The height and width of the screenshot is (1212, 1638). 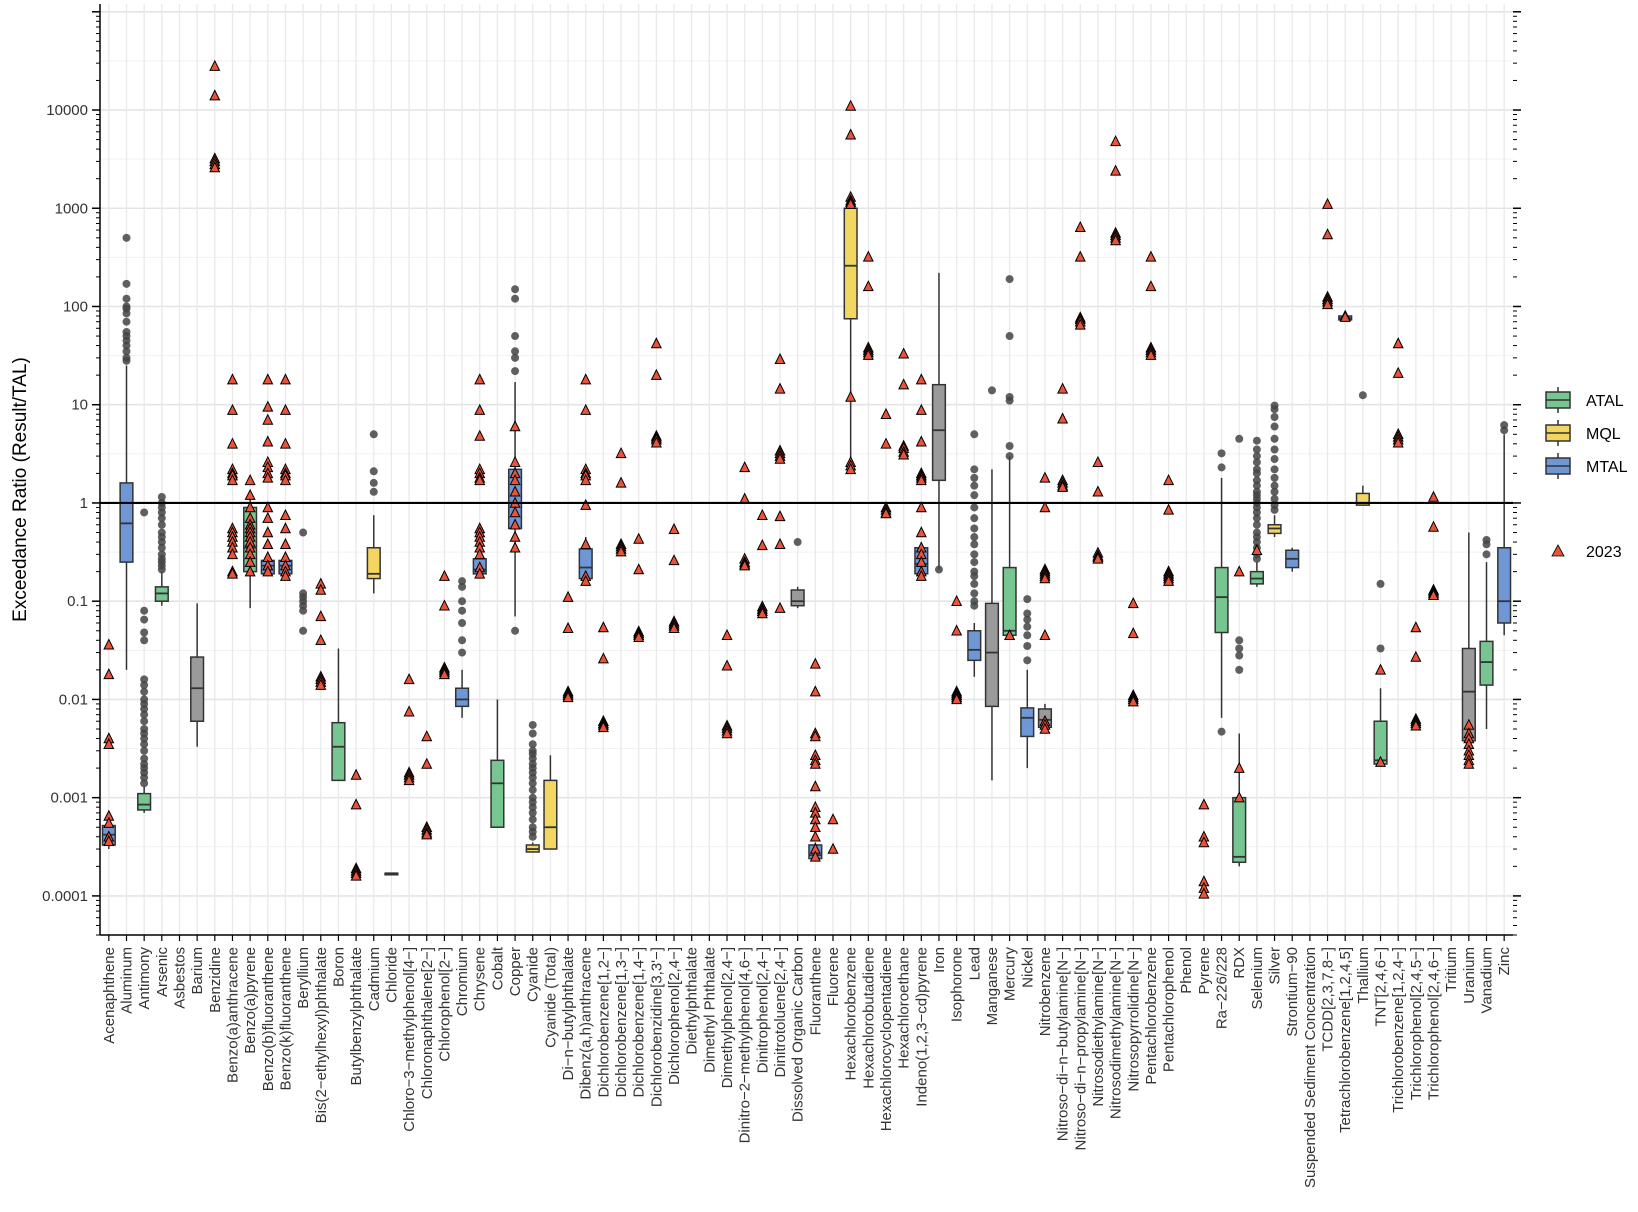 I want to click on x-tick-label-diethylphthalate: Diethylphthalate, so click(x=692, y=1001).